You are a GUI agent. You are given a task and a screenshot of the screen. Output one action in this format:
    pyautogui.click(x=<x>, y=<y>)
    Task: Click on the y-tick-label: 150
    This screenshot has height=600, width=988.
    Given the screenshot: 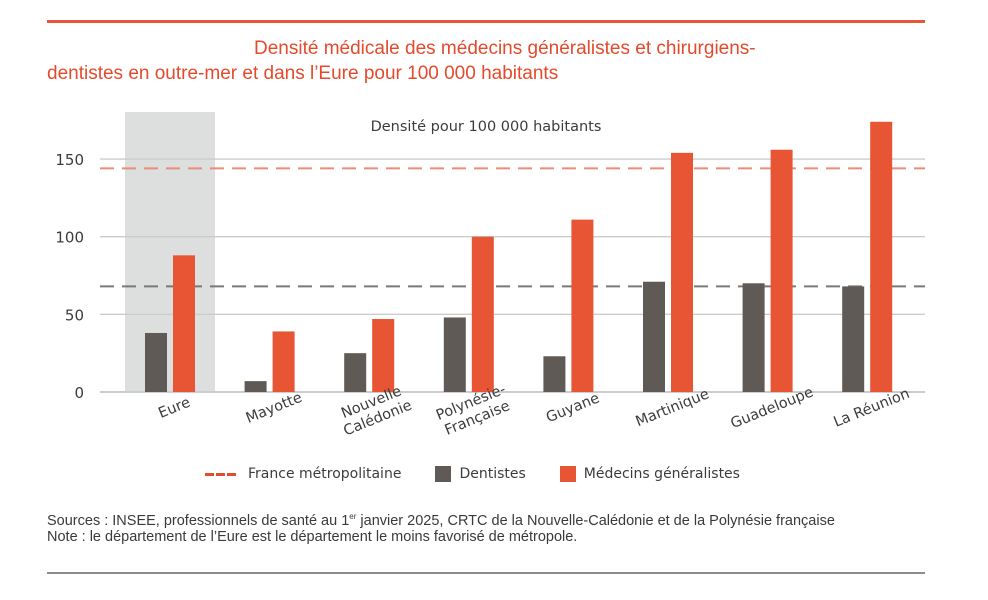 What is the action you would take?
    pyautogui.click(x=69, y=160)
    